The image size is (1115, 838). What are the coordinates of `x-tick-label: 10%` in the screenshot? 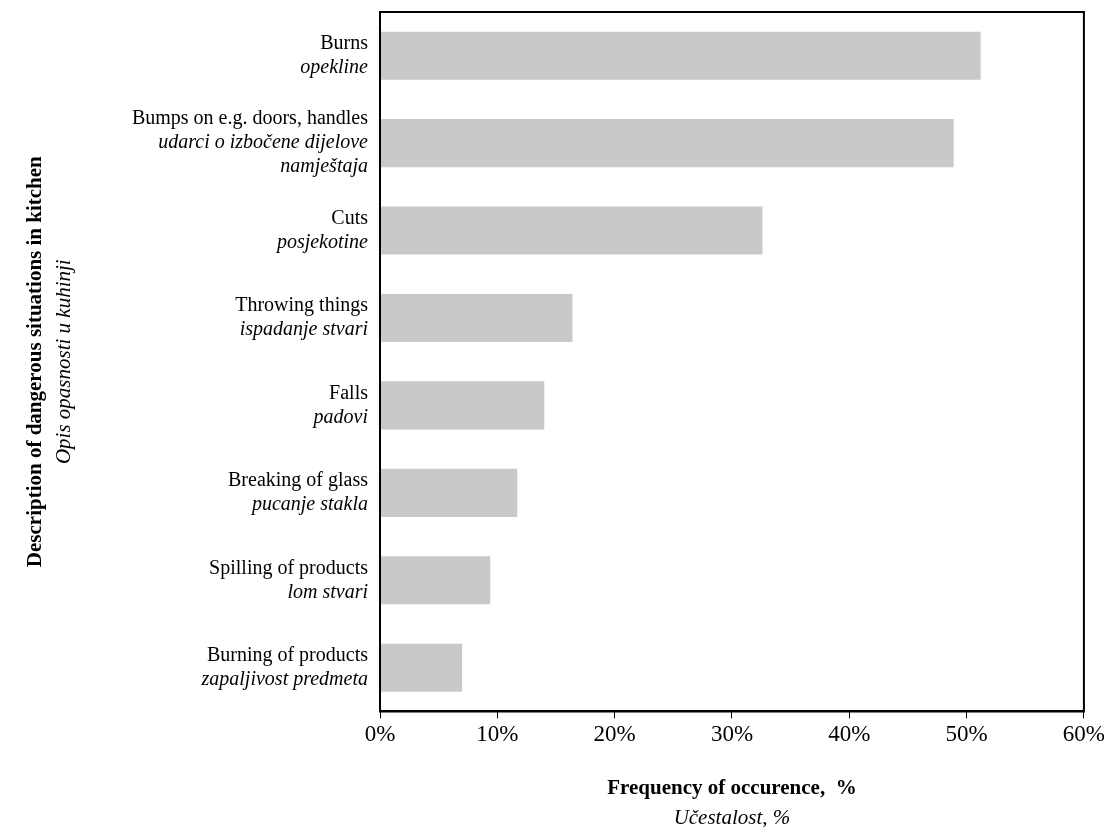 It's located at (497, 734).